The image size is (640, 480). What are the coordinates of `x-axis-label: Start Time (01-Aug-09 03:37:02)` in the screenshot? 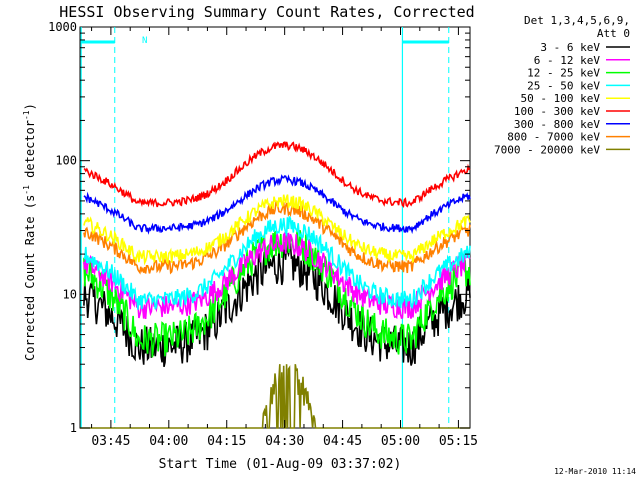 It's located at (280, 464).